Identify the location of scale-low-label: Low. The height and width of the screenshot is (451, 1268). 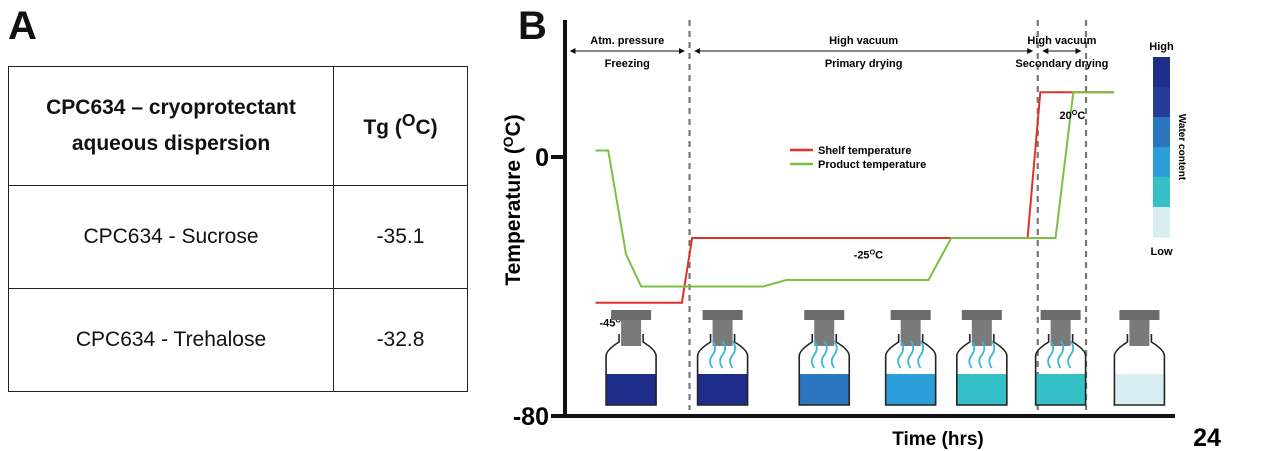
(1162, 252).